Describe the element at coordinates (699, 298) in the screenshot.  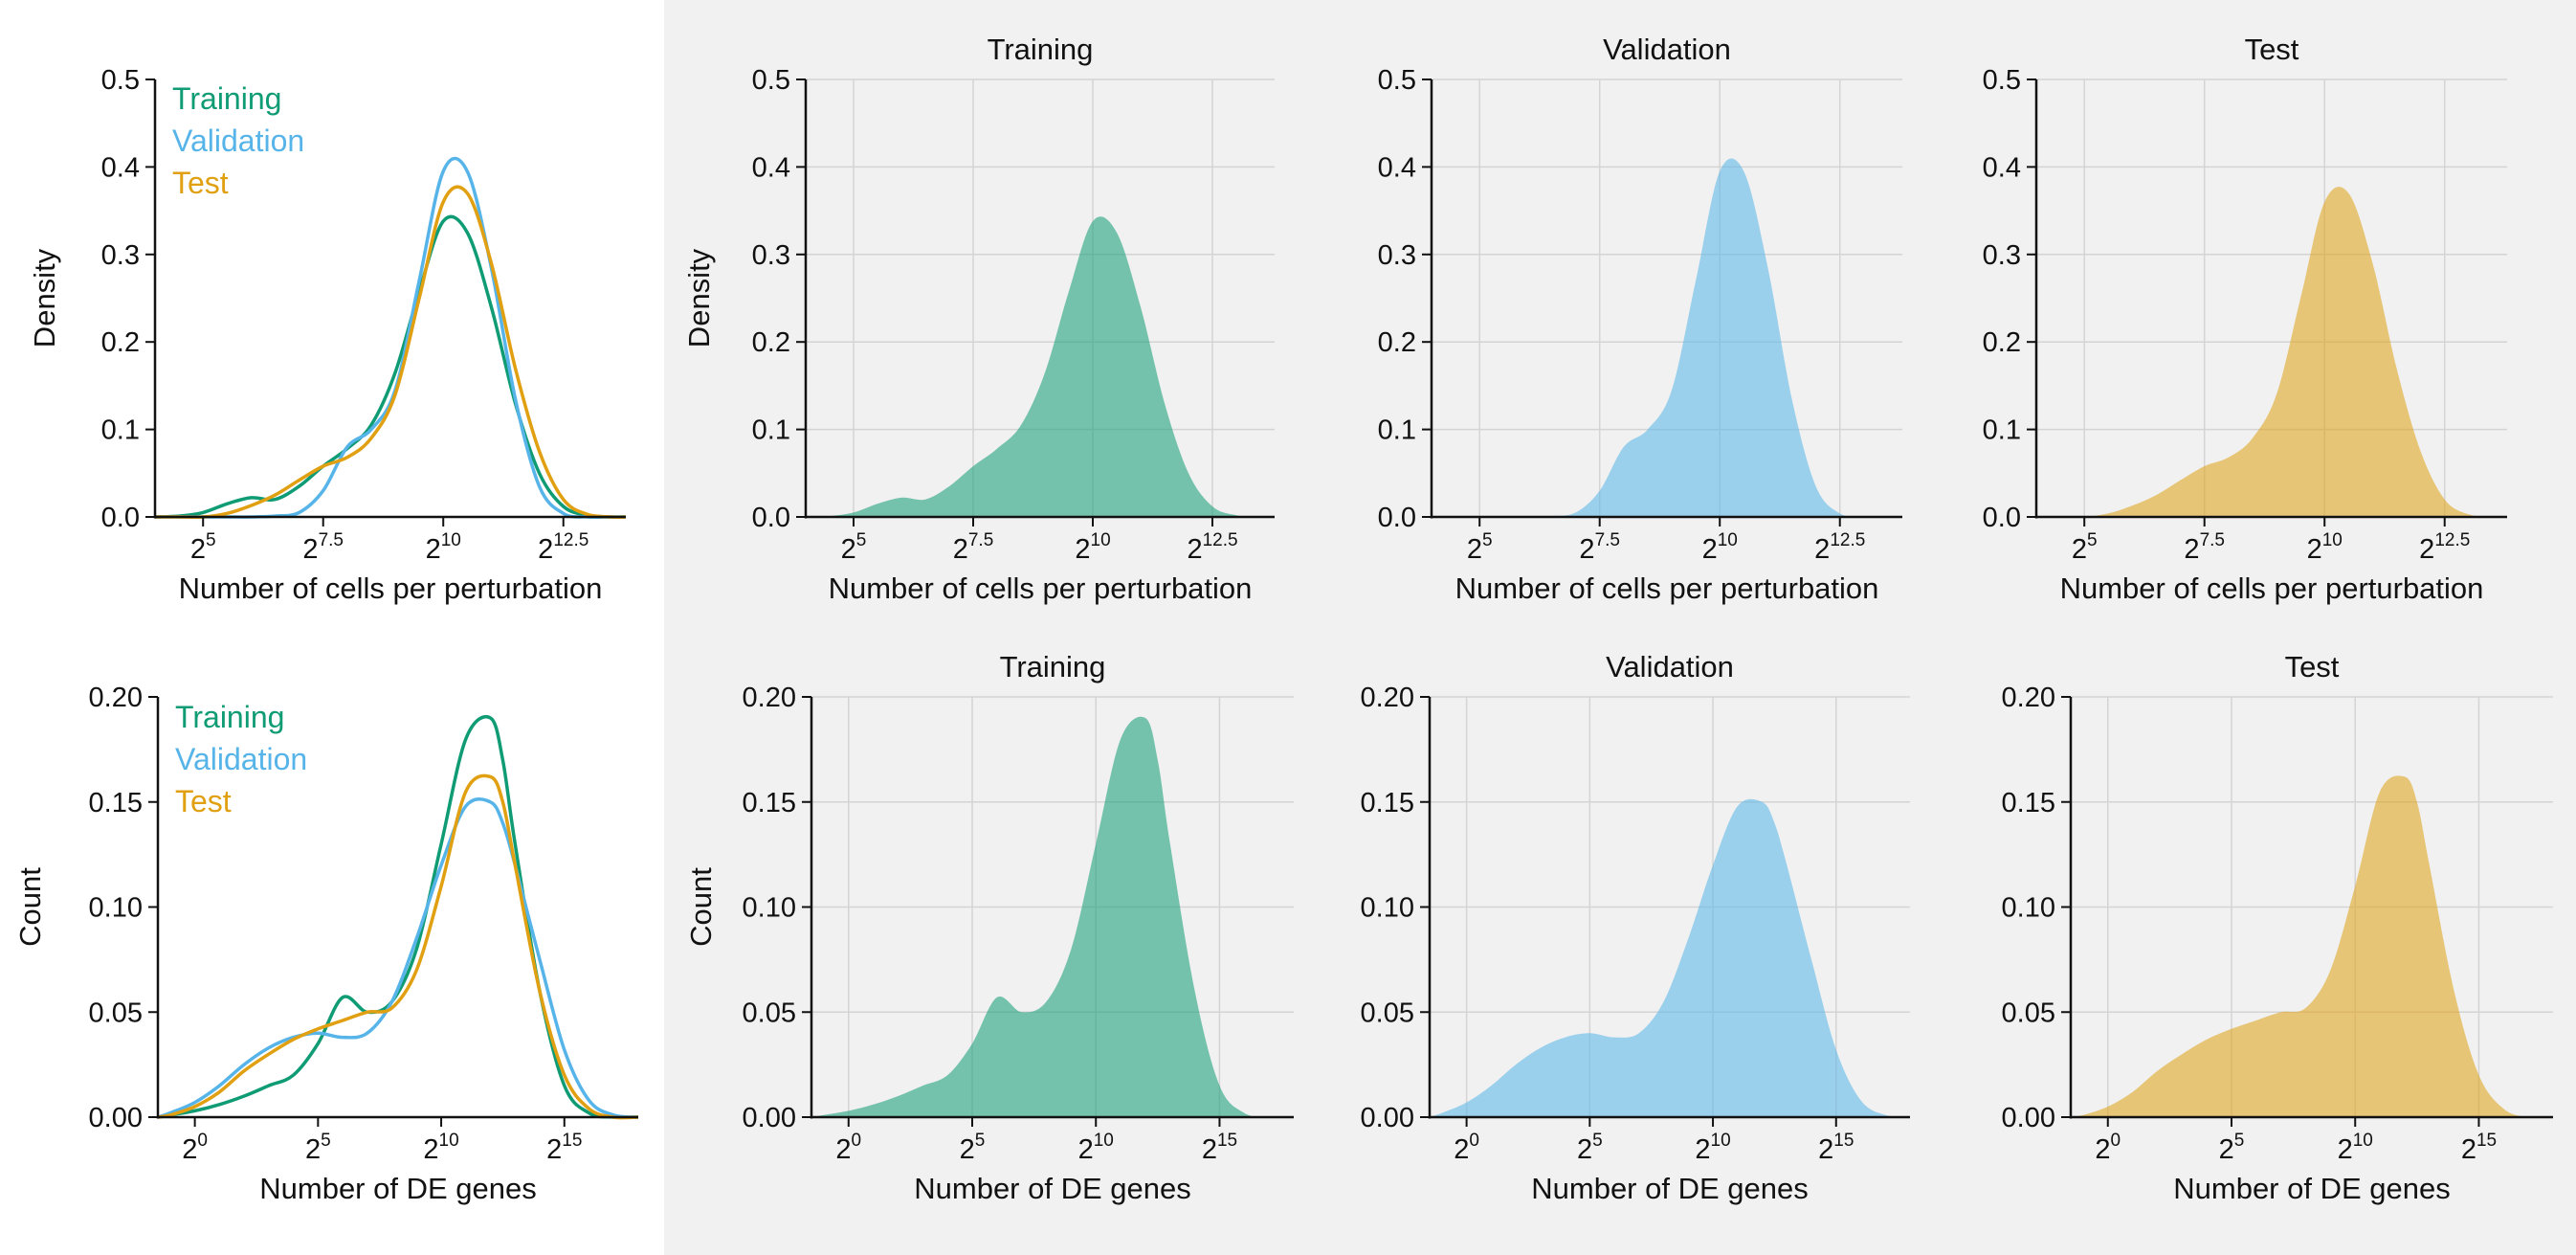
I see `y-axis-label: Density` at that location.